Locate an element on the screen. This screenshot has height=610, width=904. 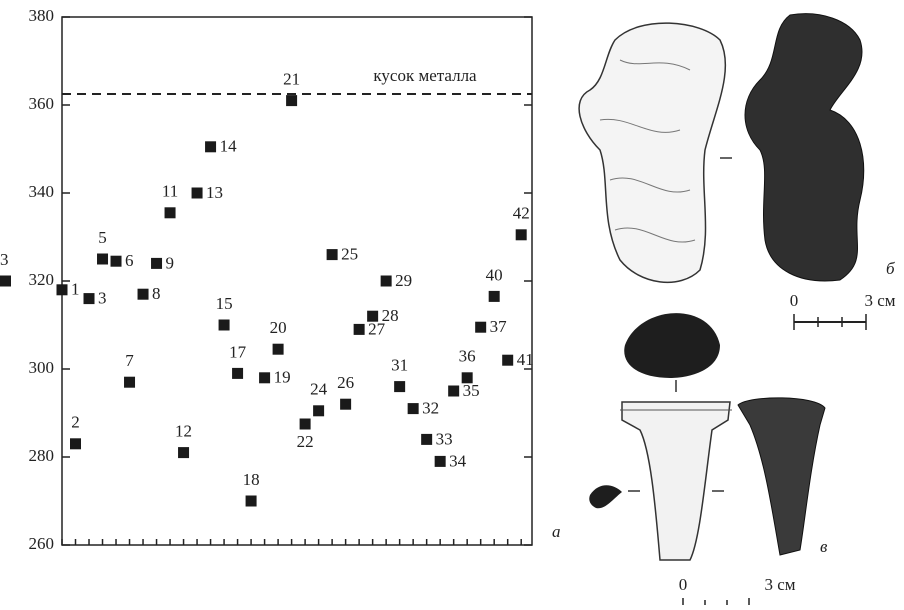
point-label: 34 is located at coordinates (458, 460).